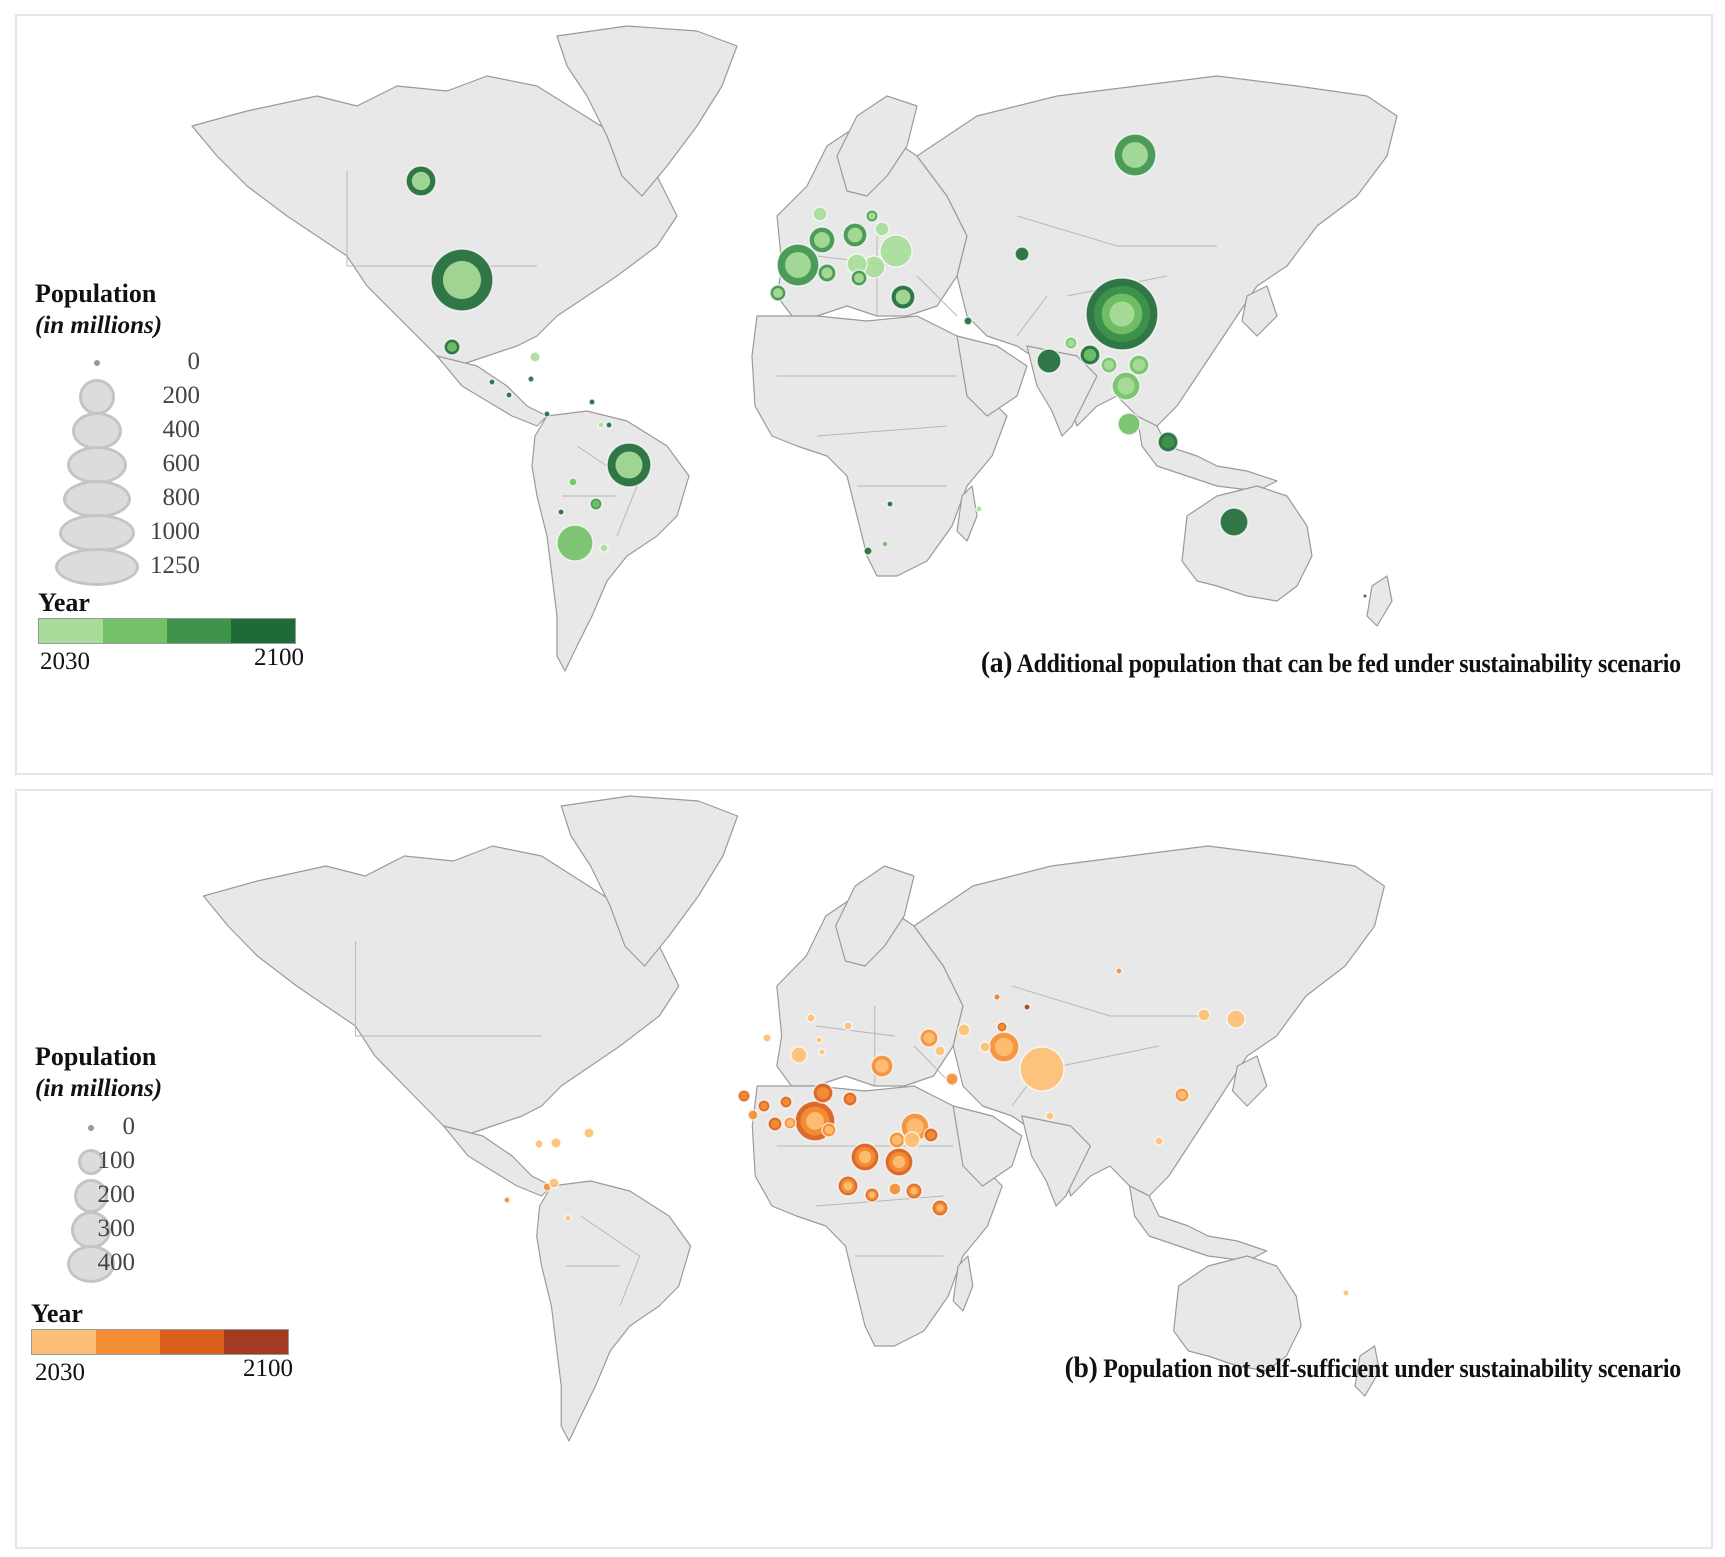  Describe the element at coordinates (1234, 522) in the screenshot. I see `bubble-australia` at that location.